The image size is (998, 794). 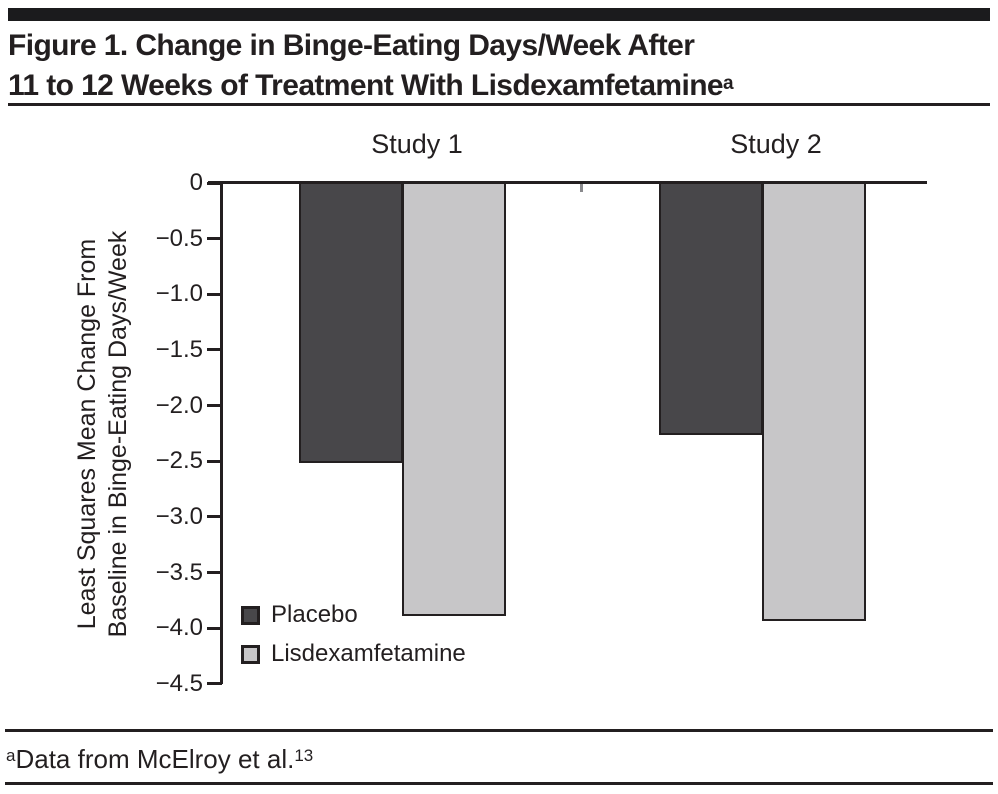 I want to click on bar-study2-placebo, so click(x=711, y=309).